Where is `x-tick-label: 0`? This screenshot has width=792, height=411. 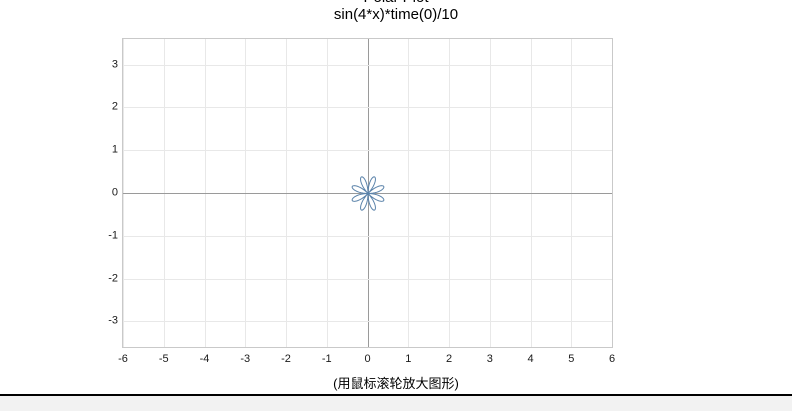 x-tick-label: 0 is located at coordinates (367, 359).